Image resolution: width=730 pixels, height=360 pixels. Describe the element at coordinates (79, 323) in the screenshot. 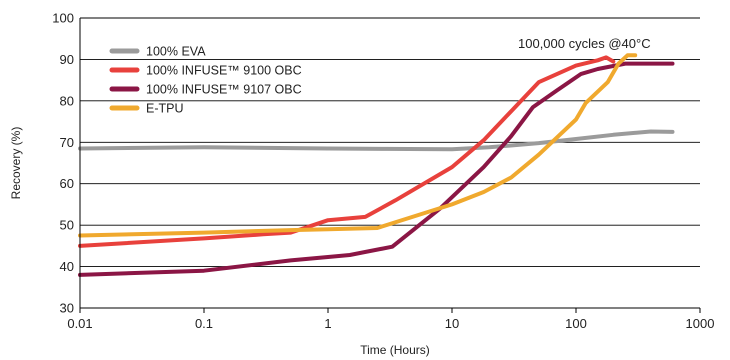

I see `x-tick-label: 0.01` at that location.